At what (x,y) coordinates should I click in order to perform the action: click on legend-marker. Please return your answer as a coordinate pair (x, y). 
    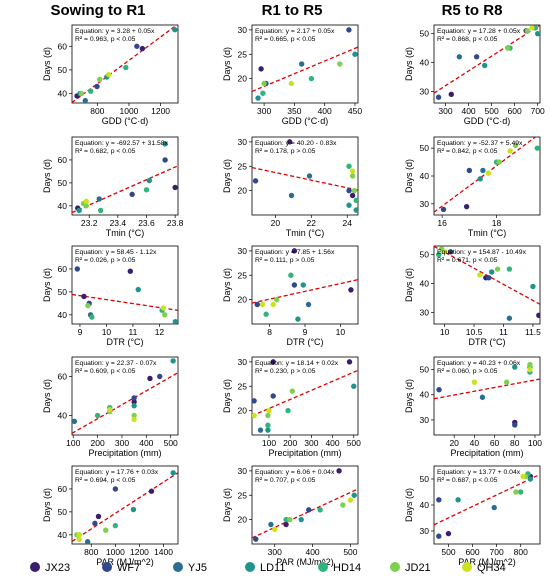
    Looking at the image, I should click on (323, 567).